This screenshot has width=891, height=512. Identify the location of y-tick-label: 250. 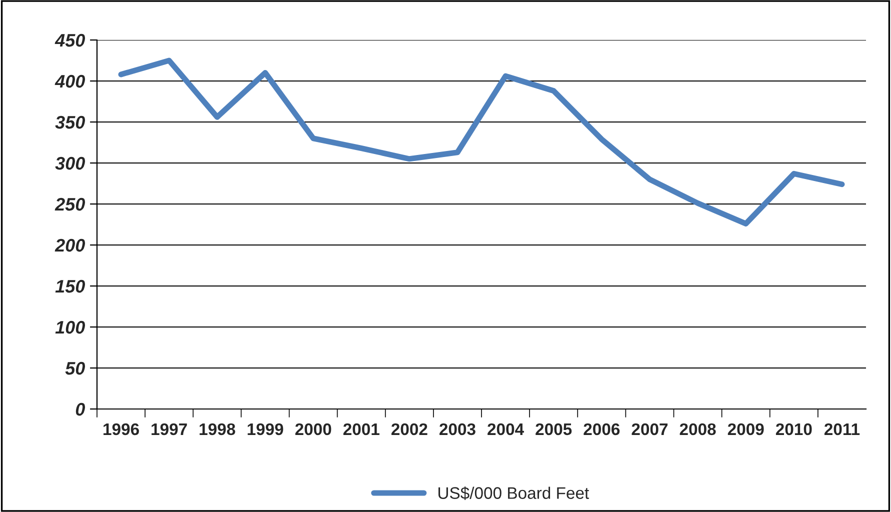
(70, 204).